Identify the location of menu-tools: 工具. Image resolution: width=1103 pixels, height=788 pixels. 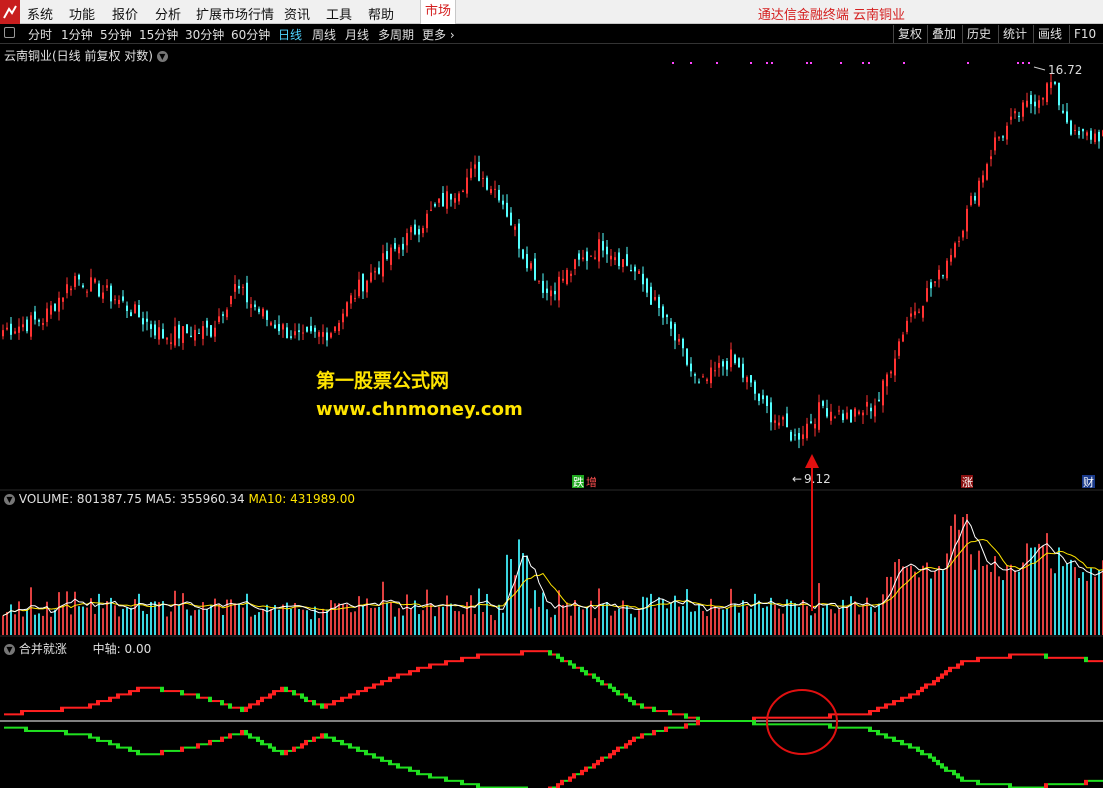
(339, 15).